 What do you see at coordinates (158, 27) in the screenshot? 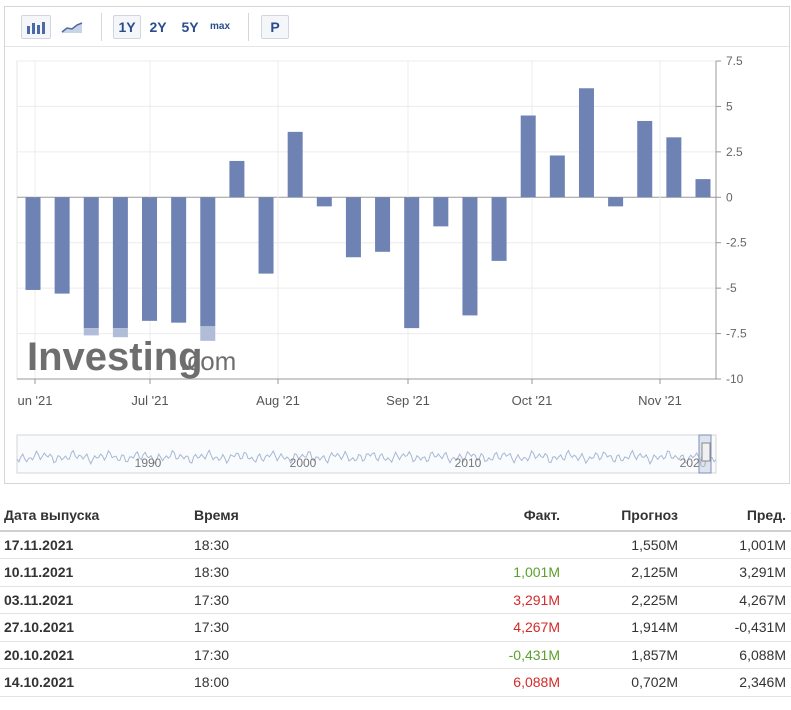
I see `range-2y-button: 2Y` at bounding box center [158, 27].